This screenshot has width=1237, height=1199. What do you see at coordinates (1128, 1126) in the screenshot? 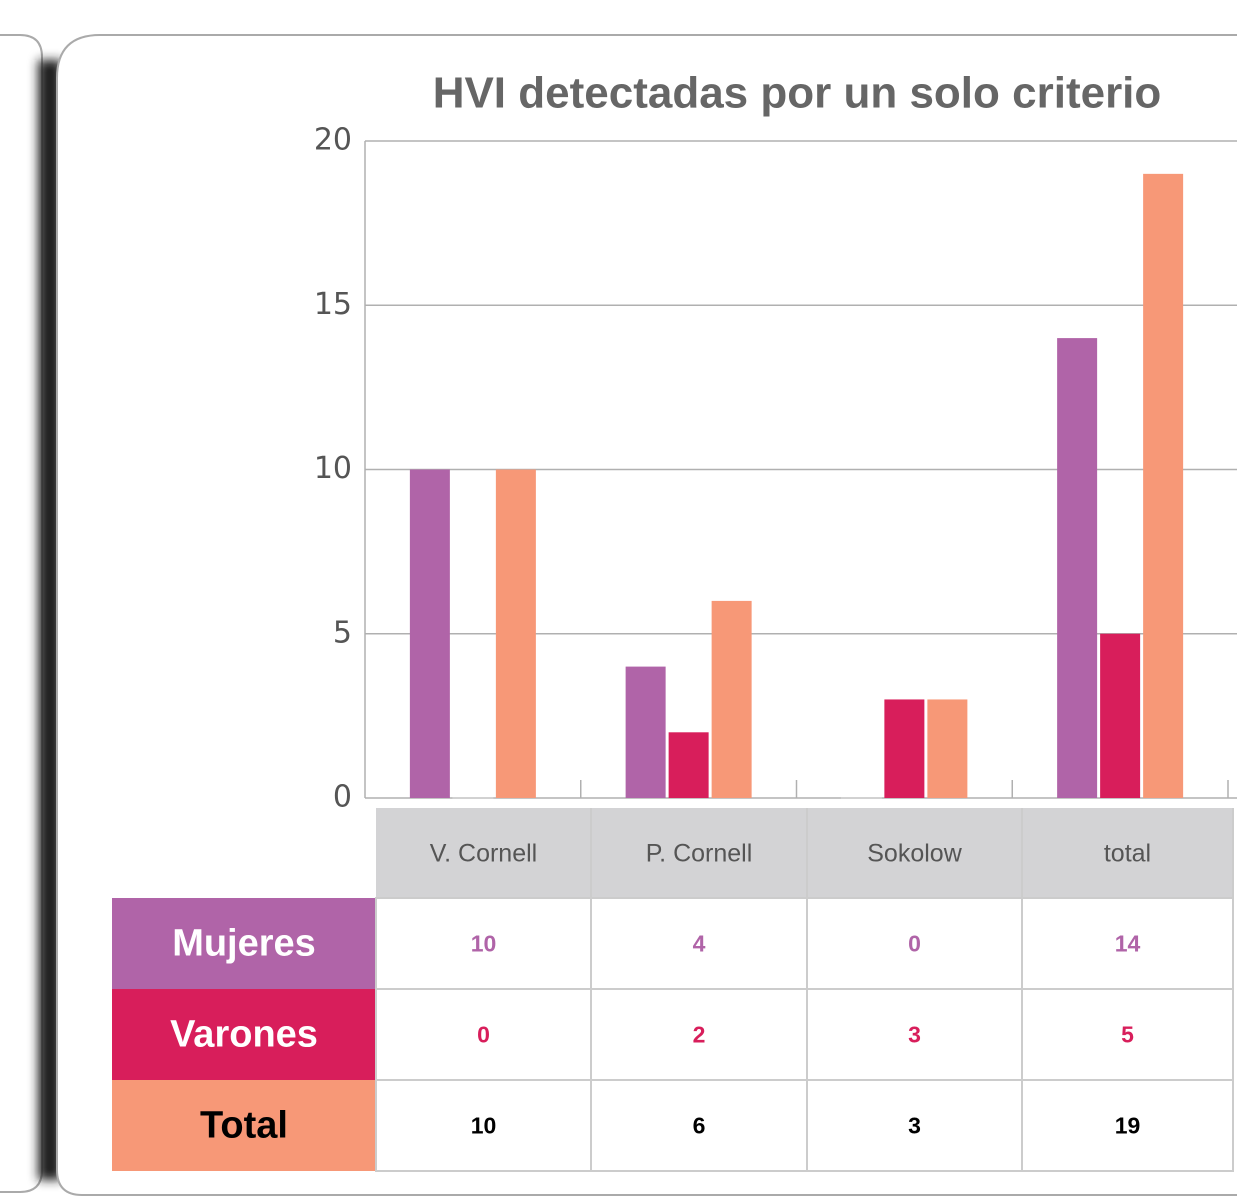
I see `table-value: 19` at bounding box center [1128, 1126].